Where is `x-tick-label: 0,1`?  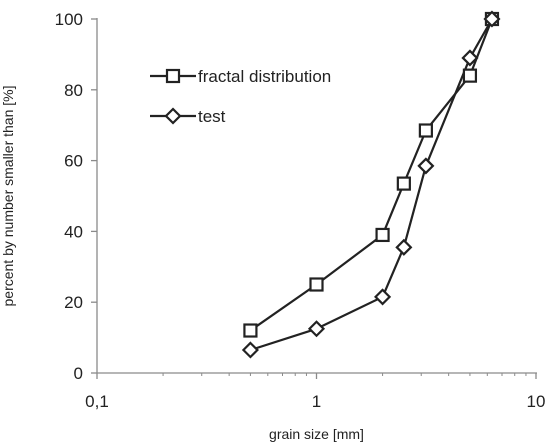 x-tick-label: 0,1 is located at coordinates (97, 401).